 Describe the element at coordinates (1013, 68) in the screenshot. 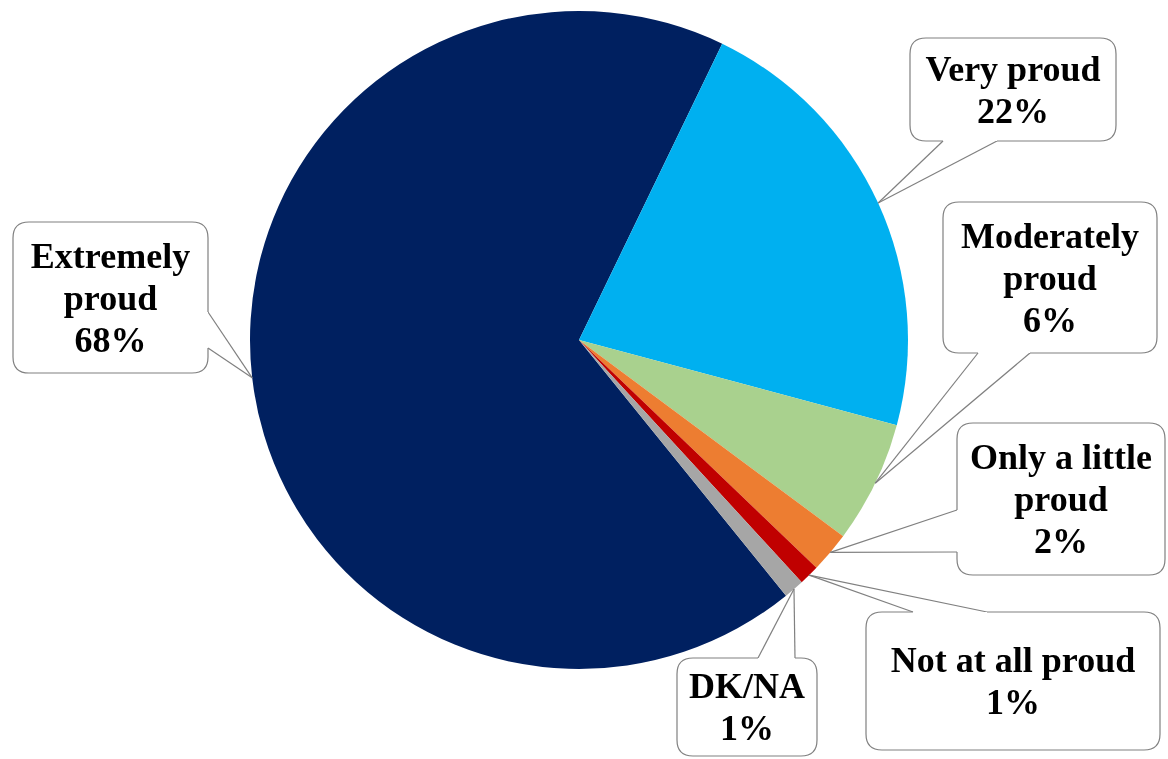

I see `slice-label: Very proud` at that location.